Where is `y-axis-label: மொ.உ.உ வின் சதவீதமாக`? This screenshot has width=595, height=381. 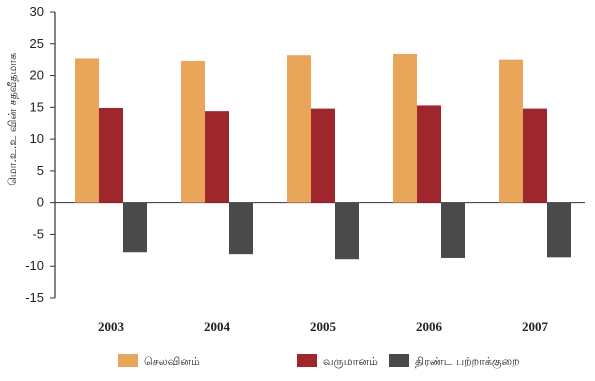
y-axis-label: மொ.உ.உ வின் சதவீதமாக is located at coordinates (12, 119).